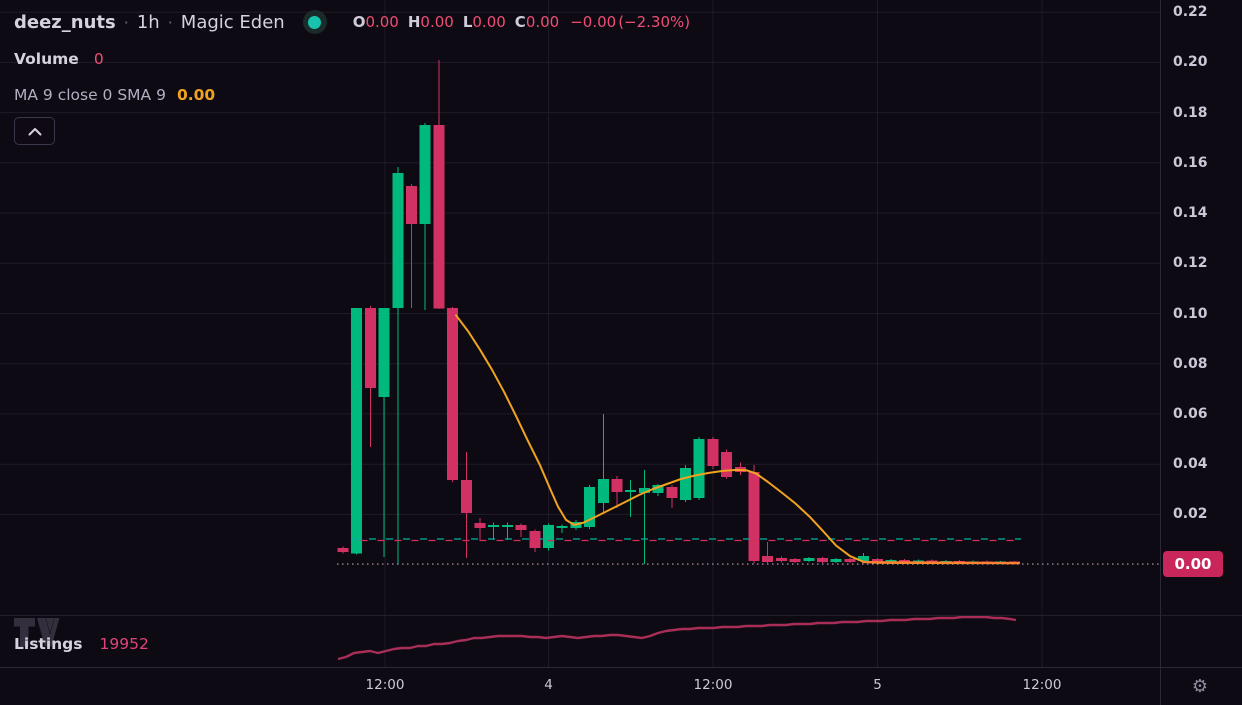 This screenshot has width=1242, height=705. Describe the element at coordinates (148, 22) in the screenshot. I see `interval-value: 1h` at that location.